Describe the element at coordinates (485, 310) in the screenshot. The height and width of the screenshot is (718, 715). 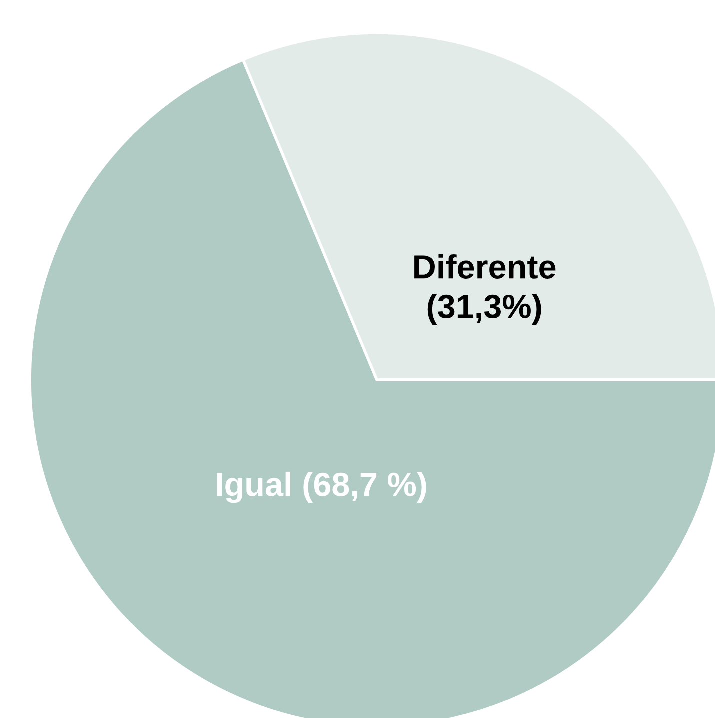
I see `data-label: (31,3%)` at that location.